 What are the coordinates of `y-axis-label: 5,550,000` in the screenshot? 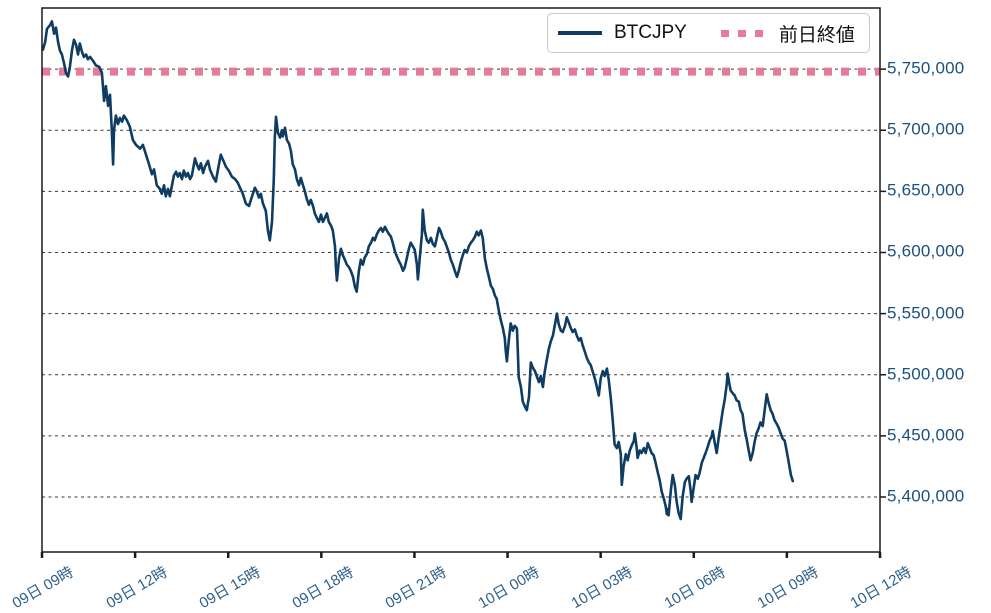 It's located at (926, 313).